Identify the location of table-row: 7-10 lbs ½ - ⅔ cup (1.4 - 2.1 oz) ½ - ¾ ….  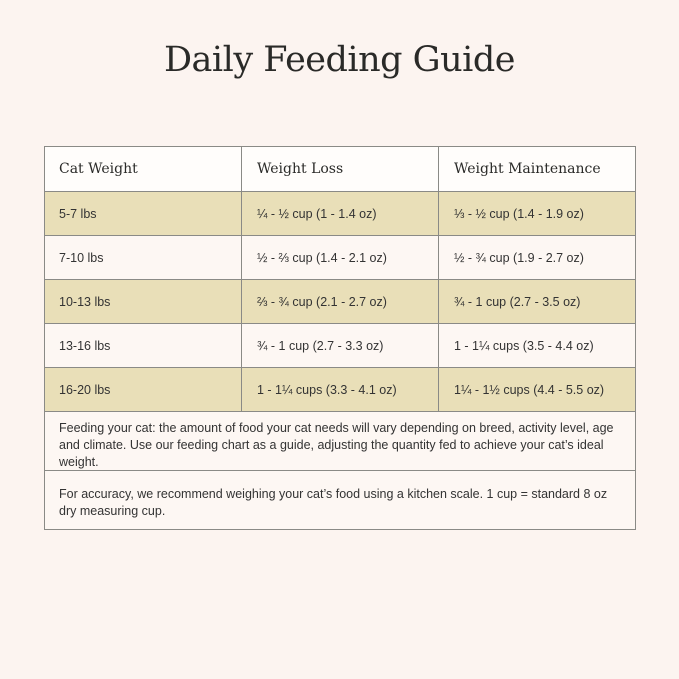
(340, 257).